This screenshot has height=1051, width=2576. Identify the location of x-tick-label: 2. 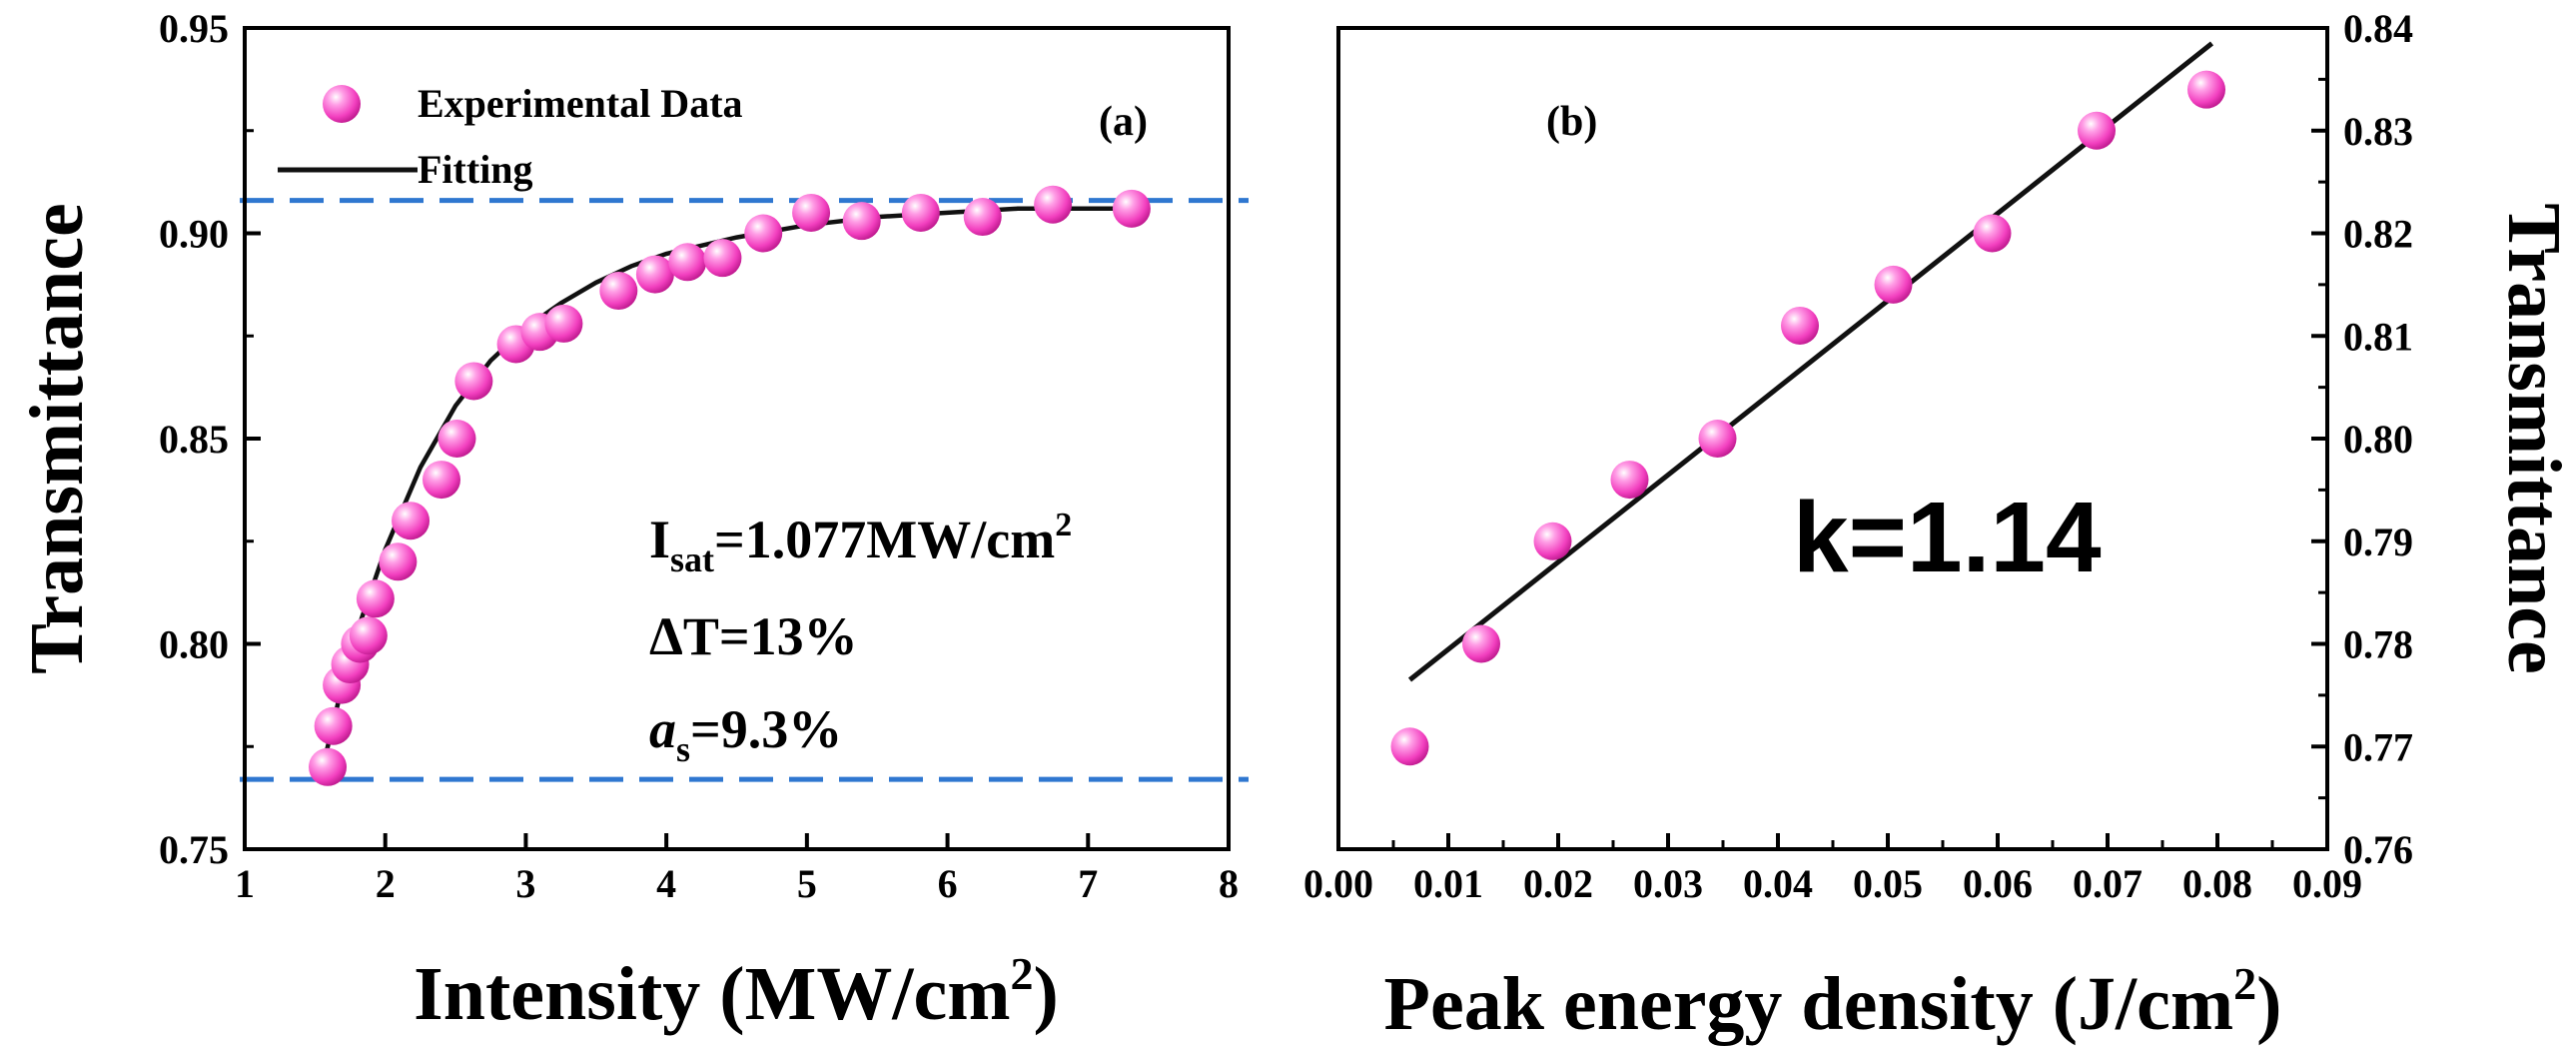
(386, 883).